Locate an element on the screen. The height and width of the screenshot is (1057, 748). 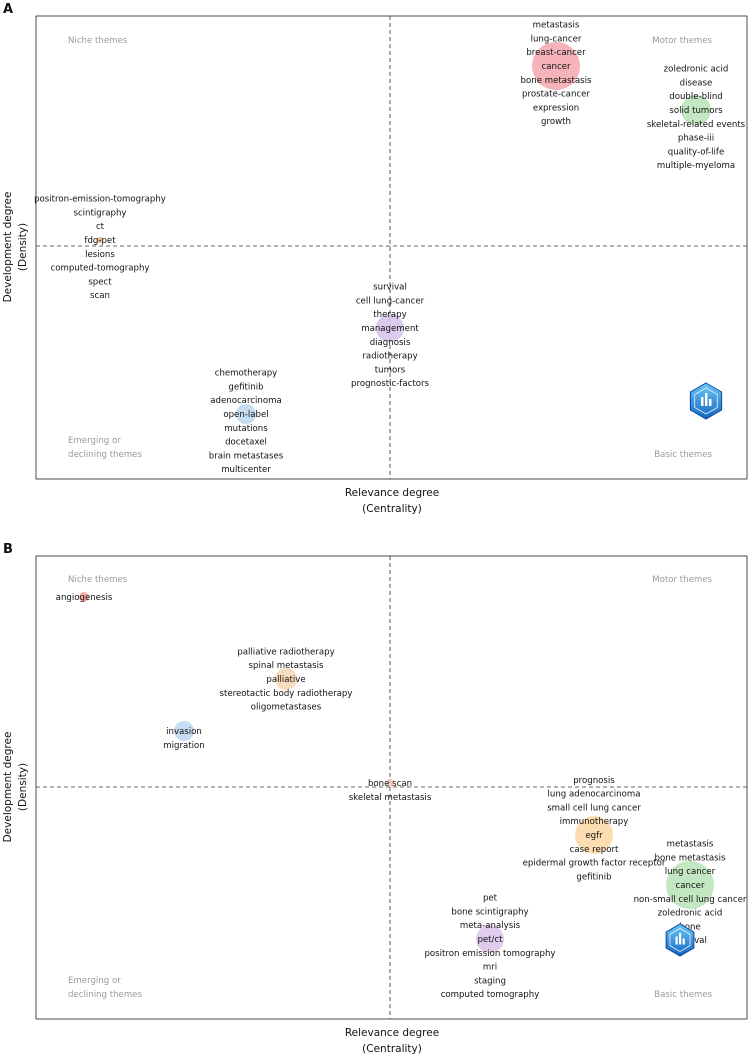
cluster-term-label: case report is located at coordinates (594, 850).